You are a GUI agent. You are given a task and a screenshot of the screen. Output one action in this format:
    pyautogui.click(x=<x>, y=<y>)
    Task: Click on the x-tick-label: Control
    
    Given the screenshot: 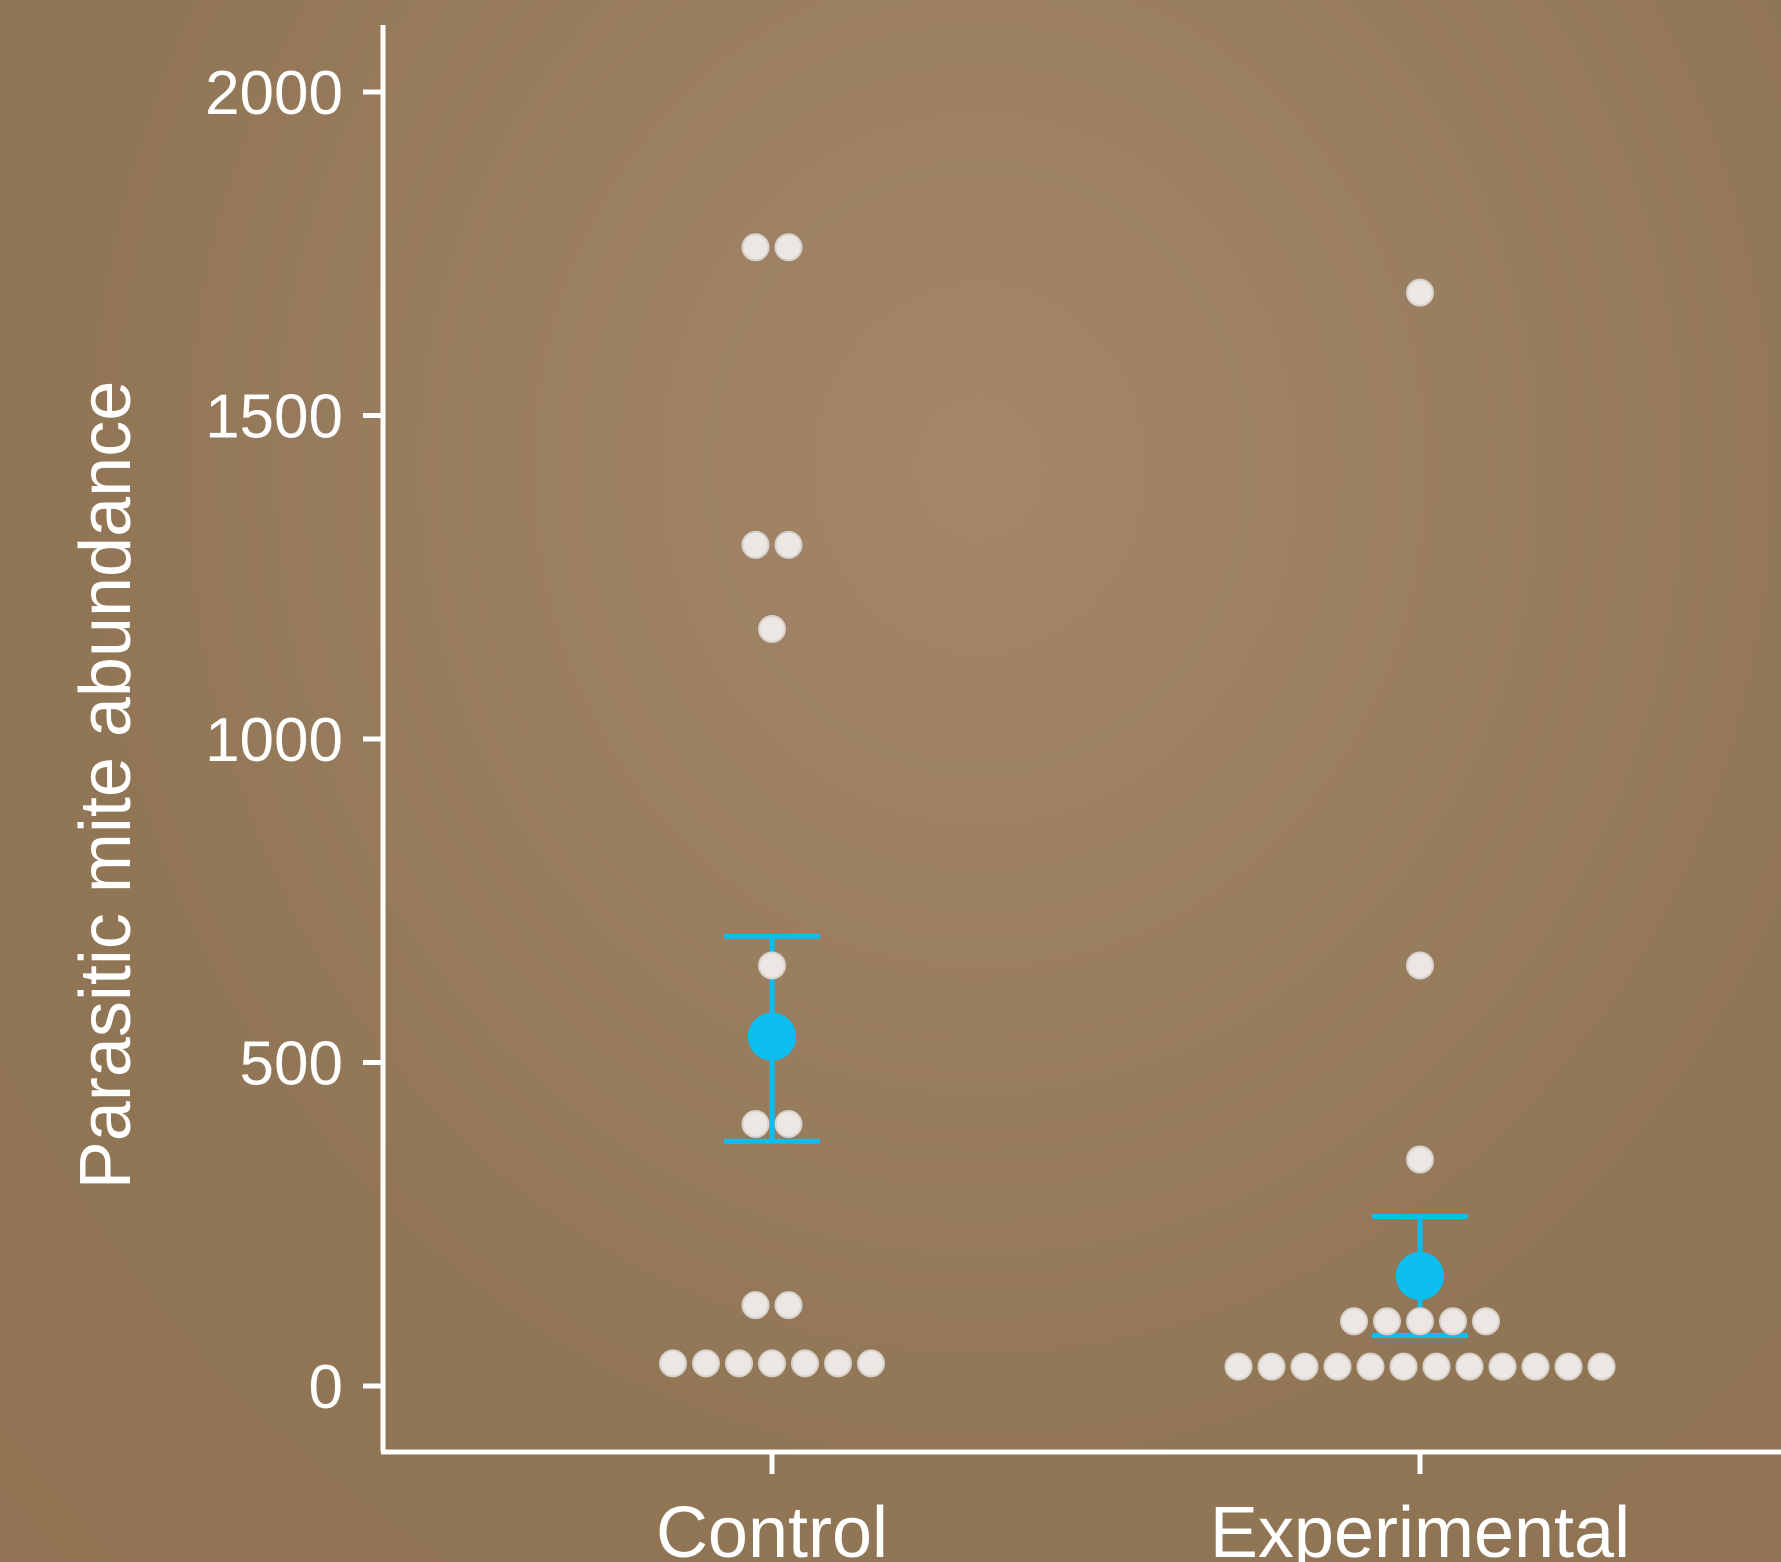 What is the action you would take?
    pyautogui.click(x=772, y=1527)
    